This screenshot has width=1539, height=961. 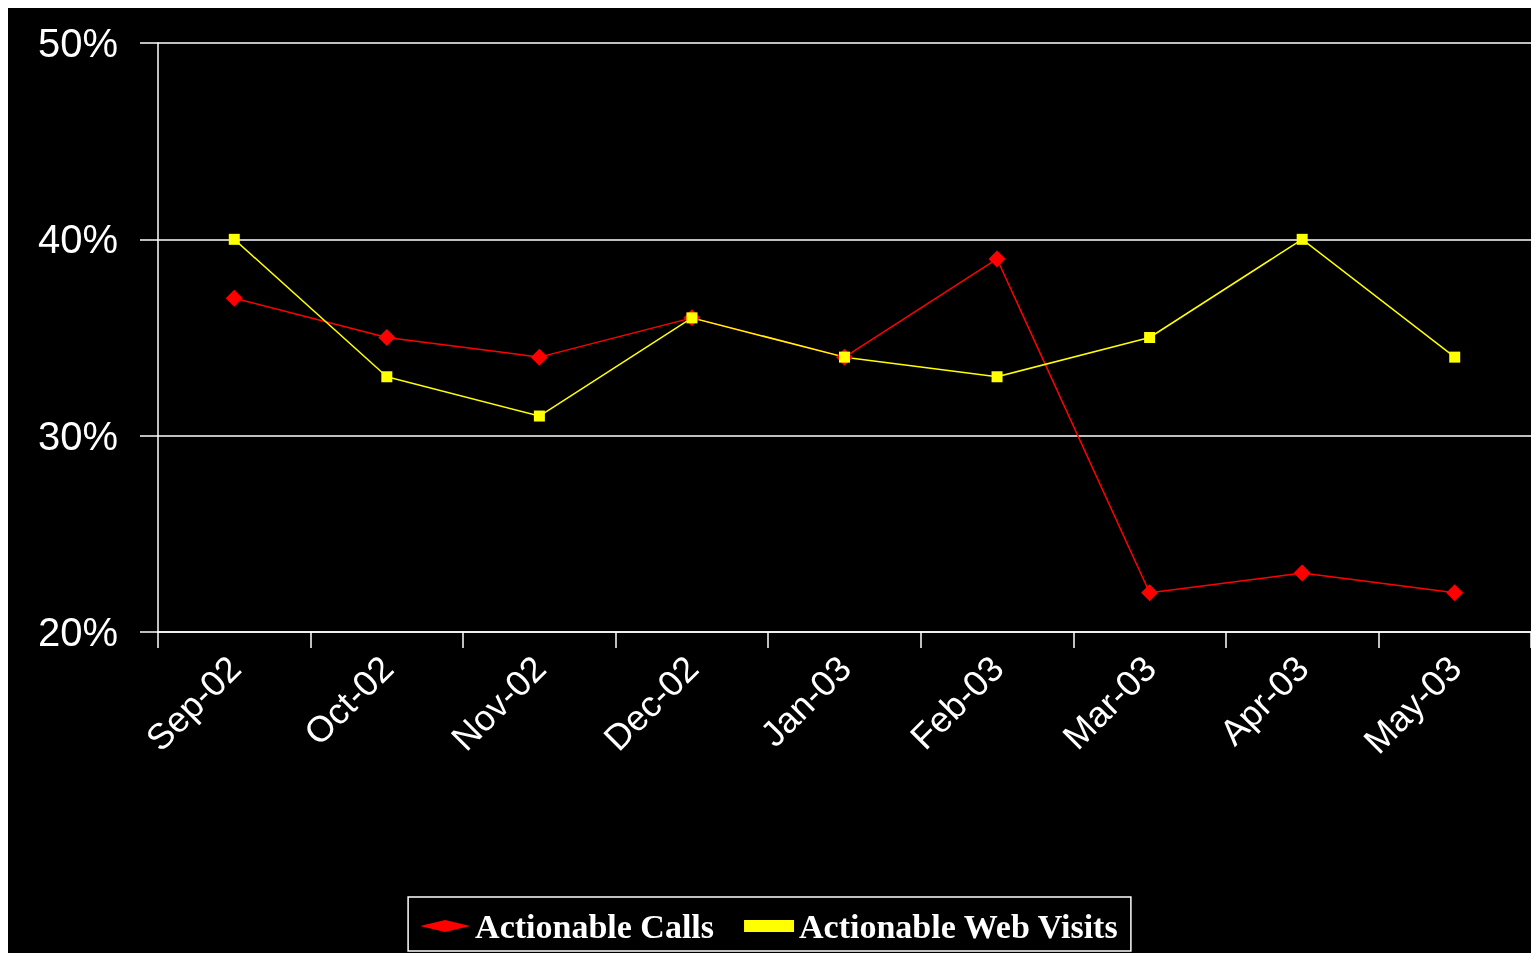 I want to click on legend-label: Actionable Calls, so click(x=595, y=926).